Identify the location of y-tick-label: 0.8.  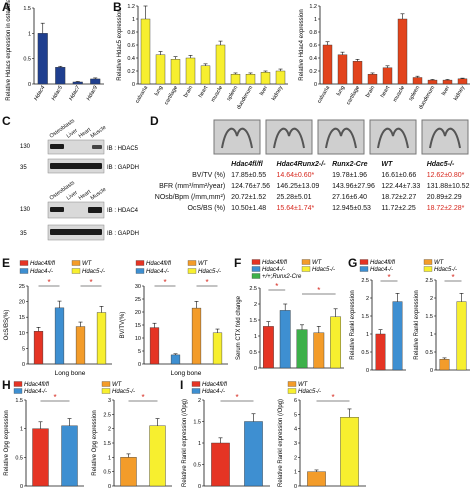
(131, 33).